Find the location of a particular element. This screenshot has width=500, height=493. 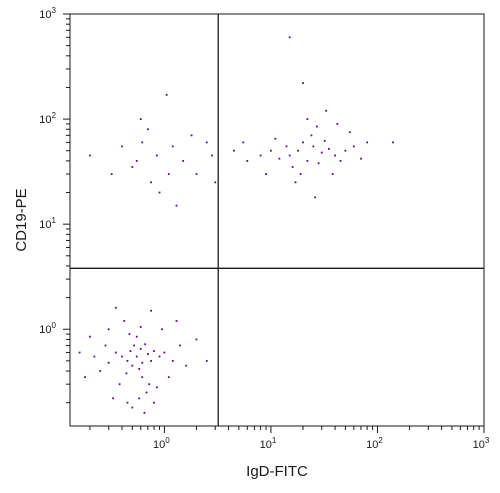

x-tick-label: 10⁰ is located at coordinates (161, 443).